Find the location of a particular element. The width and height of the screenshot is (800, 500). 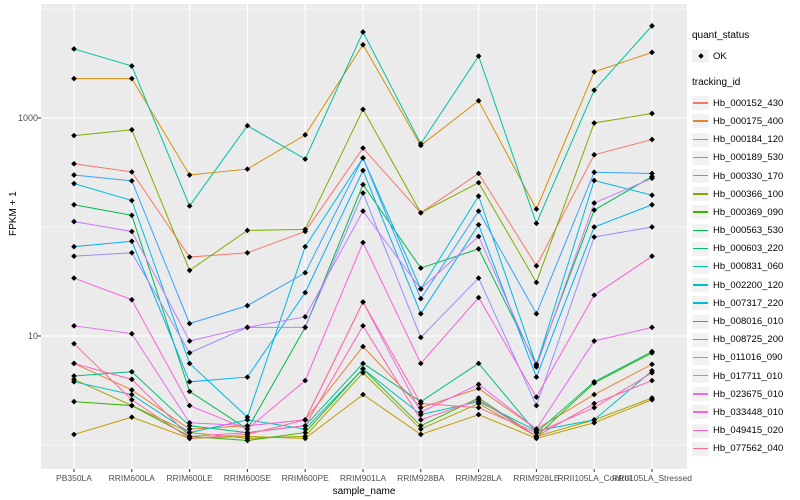

point-swatch-icon is located at coordinates (700, 56).